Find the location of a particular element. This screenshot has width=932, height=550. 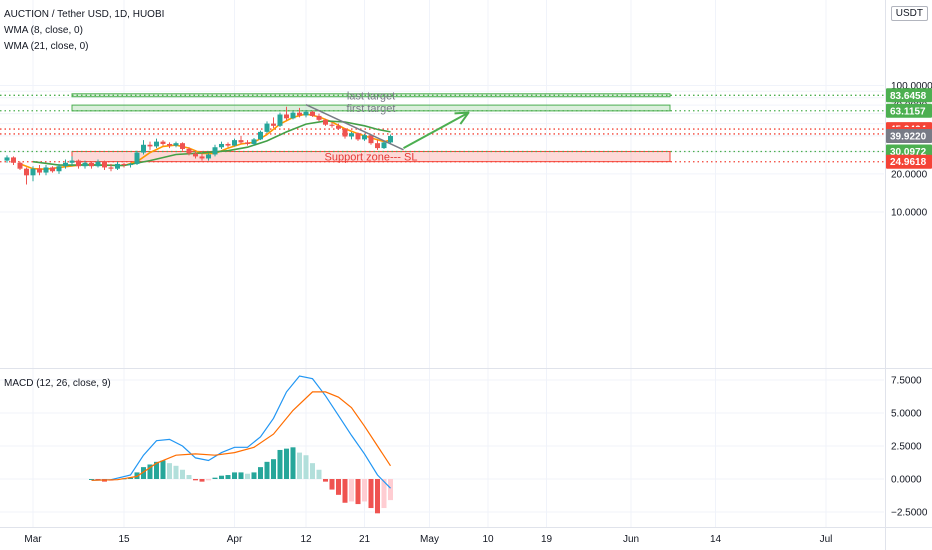

time-axis: Mar 15 Apr 12 21 May 10 19 Jun 14 Jul is located at coordinates (428, 539).